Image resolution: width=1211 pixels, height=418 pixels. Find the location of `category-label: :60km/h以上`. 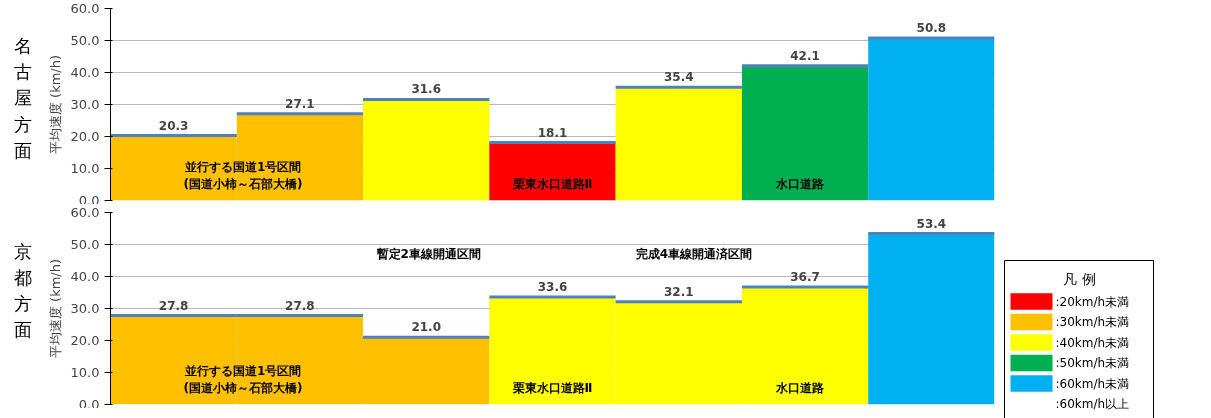

category-label: :60km/h以上 is located at coordinates (1092, 404).